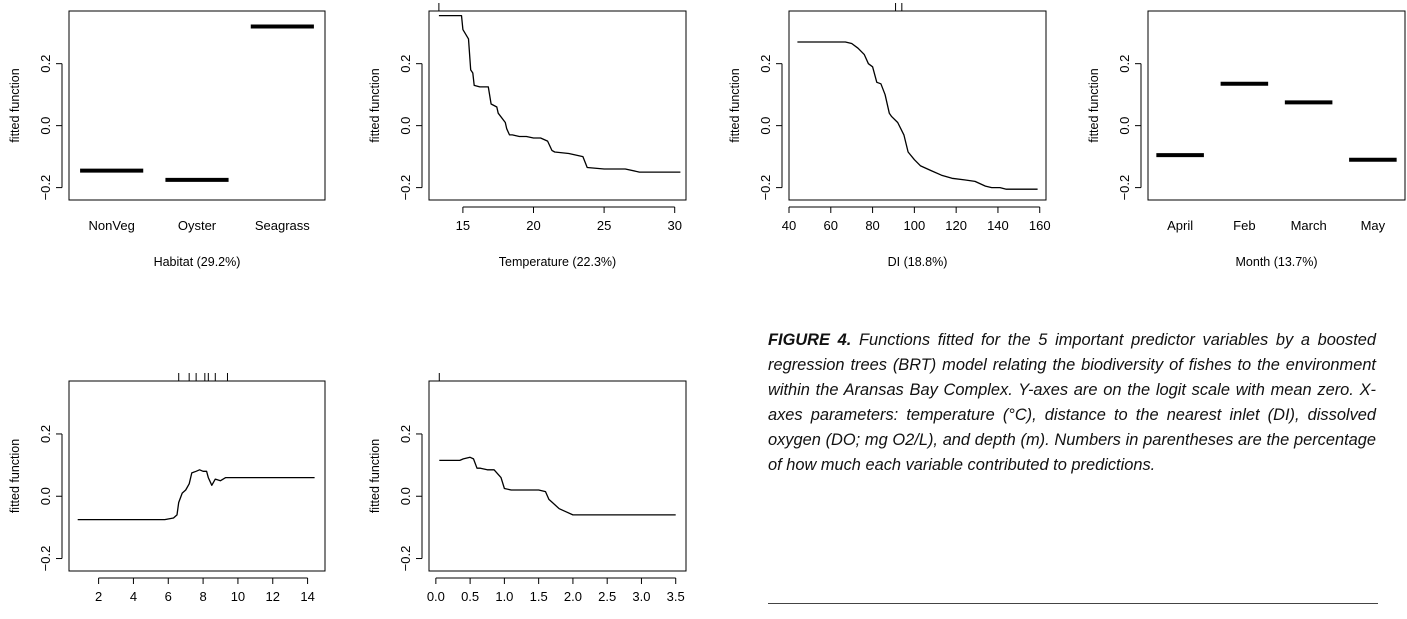 The width and height of the screenshot is (1407, 619). What do you see at coordinates (282, 225) in the screenshot?
I see `x-category-label: Seagrass` at bounding box center [282, 225].